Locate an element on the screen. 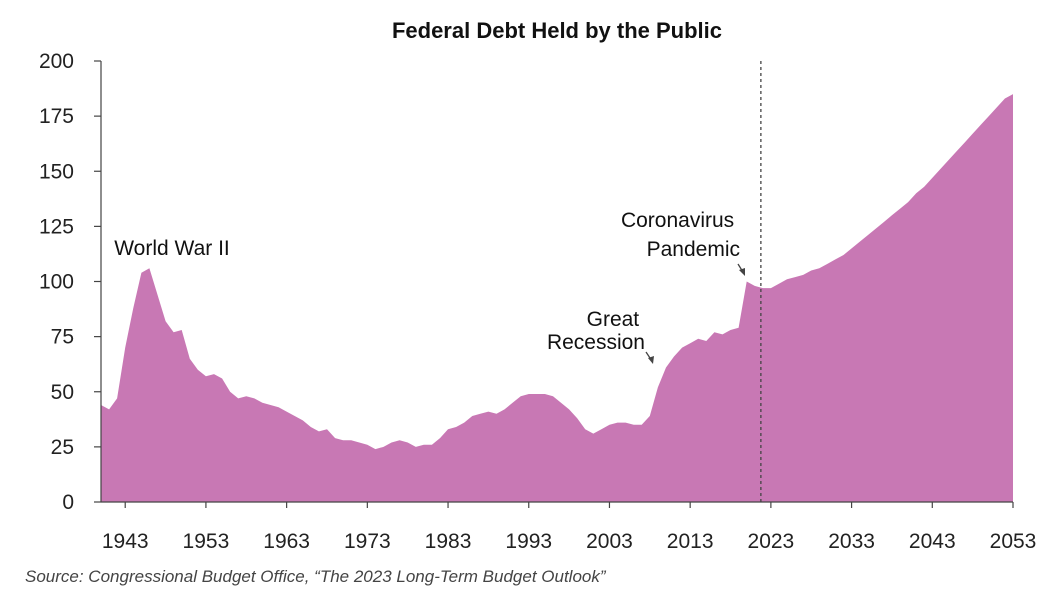  x-tick-label: 2003 is located at coordinates (609, 541).